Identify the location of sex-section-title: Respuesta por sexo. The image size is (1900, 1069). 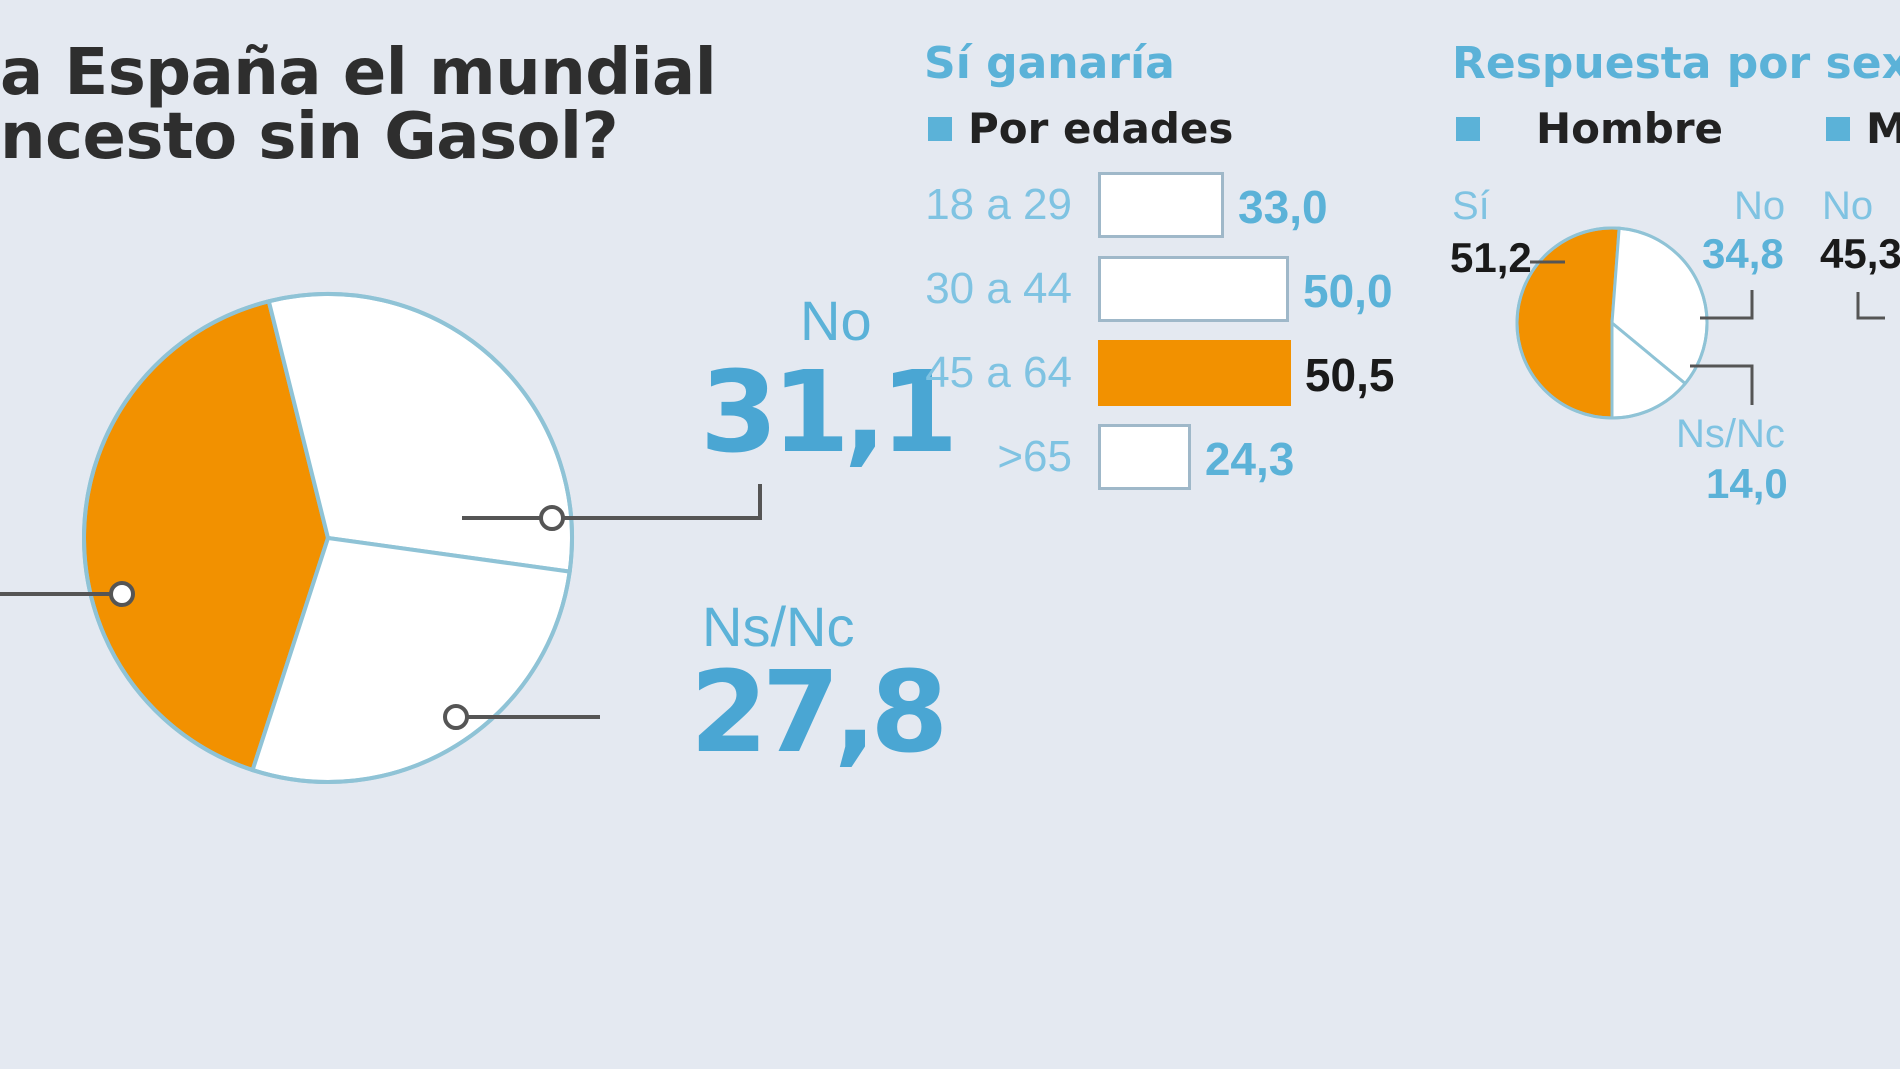
(1676, 63).